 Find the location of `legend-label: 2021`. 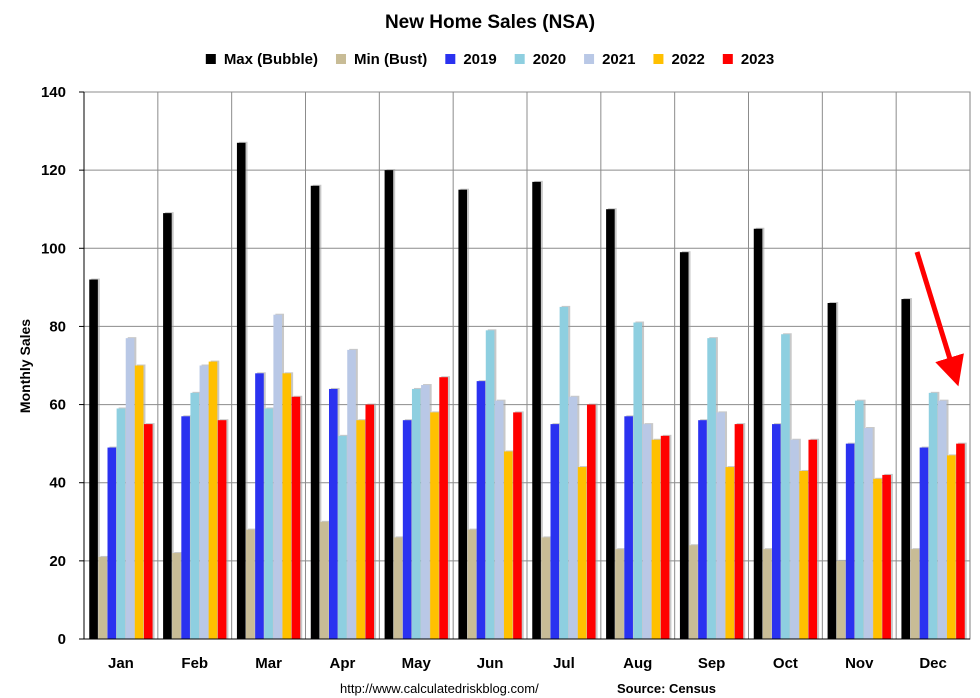

legend-label: 2021 is located at coordinates (618, 59).